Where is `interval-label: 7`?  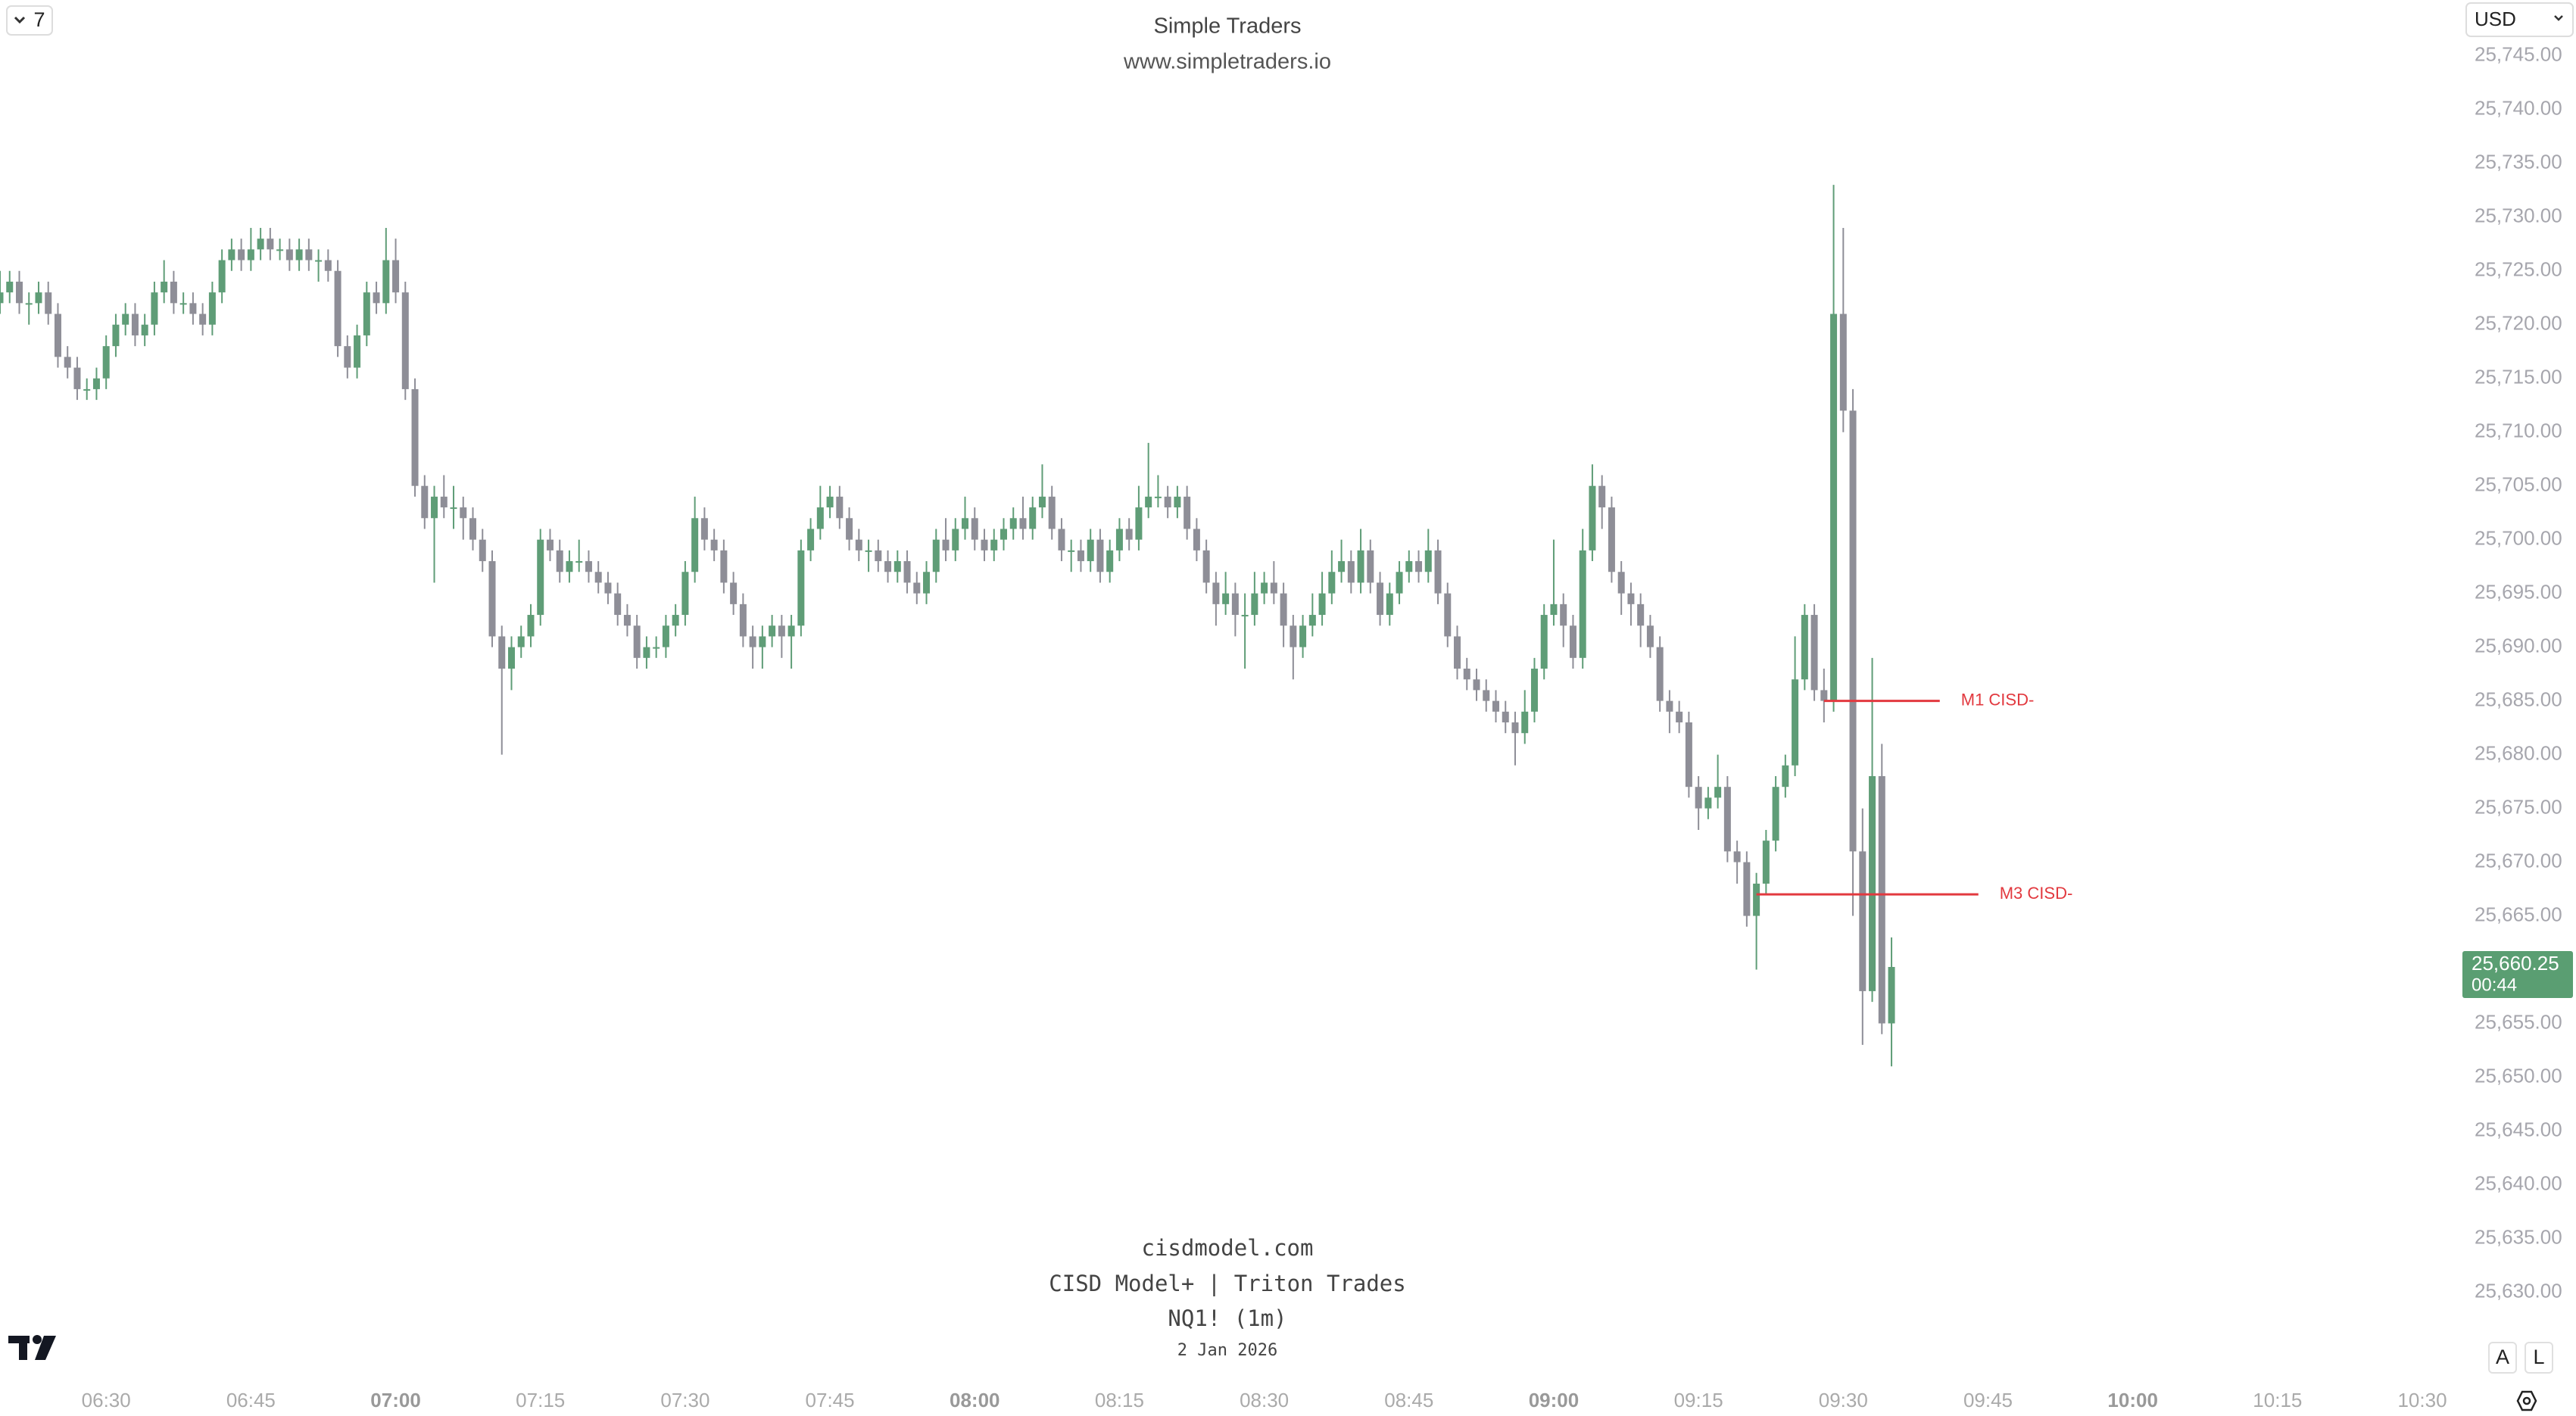
interval-label: 7 is located at coordinates (39, 19).